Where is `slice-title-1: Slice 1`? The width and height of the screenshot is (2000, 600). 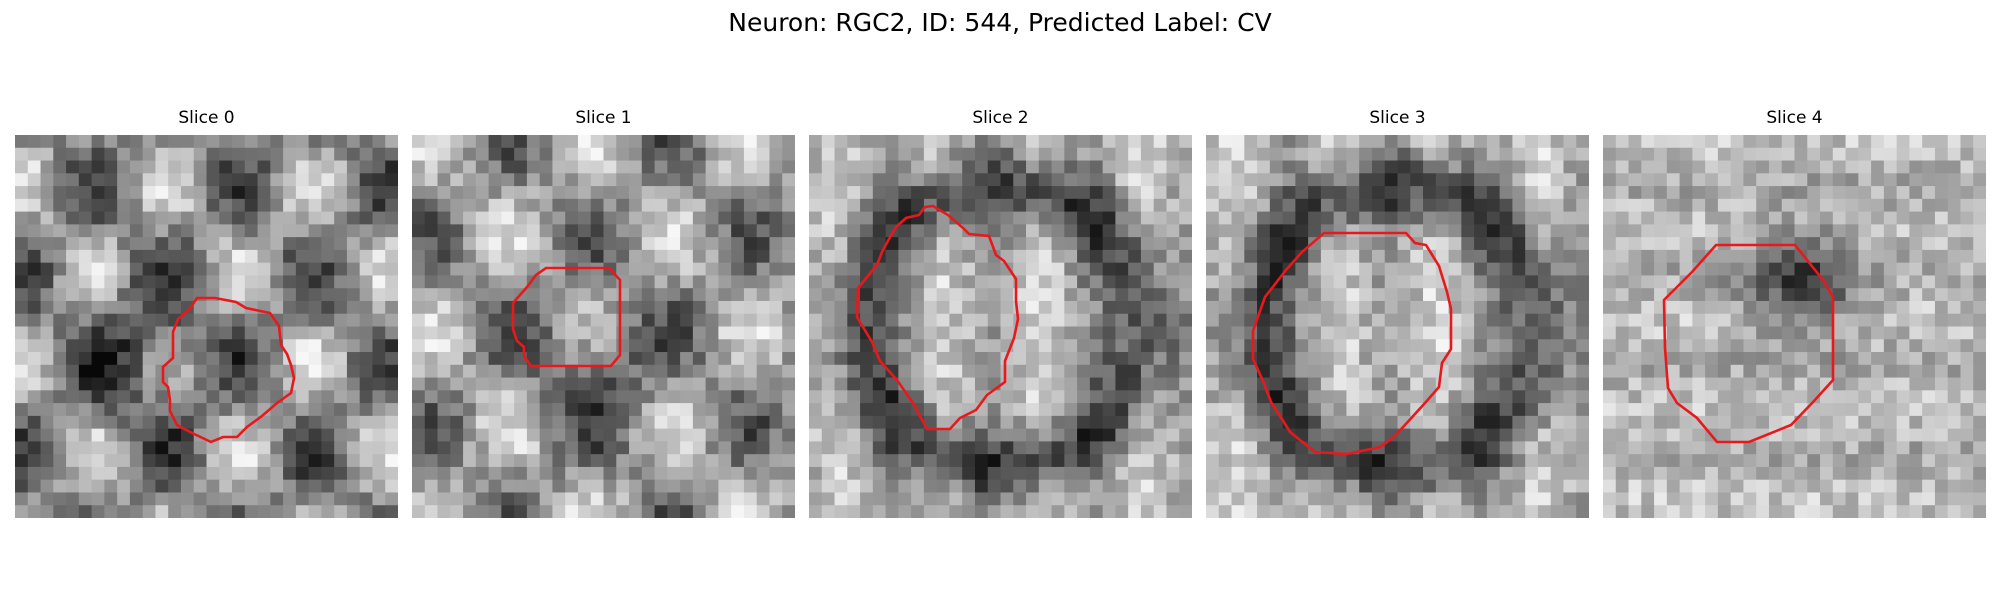 slice-title-1: Slice 1 is located at coordinates (603, 118).